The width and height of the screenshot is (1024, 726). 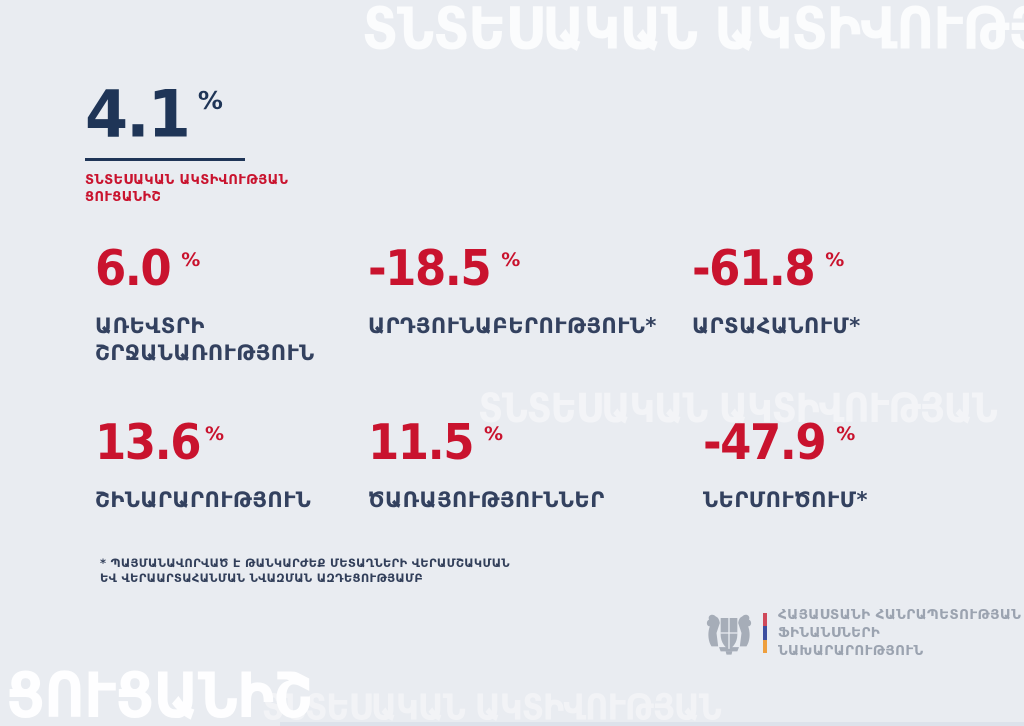 I want to click on armenian-flag-stripe, so click(x=765, y=633).